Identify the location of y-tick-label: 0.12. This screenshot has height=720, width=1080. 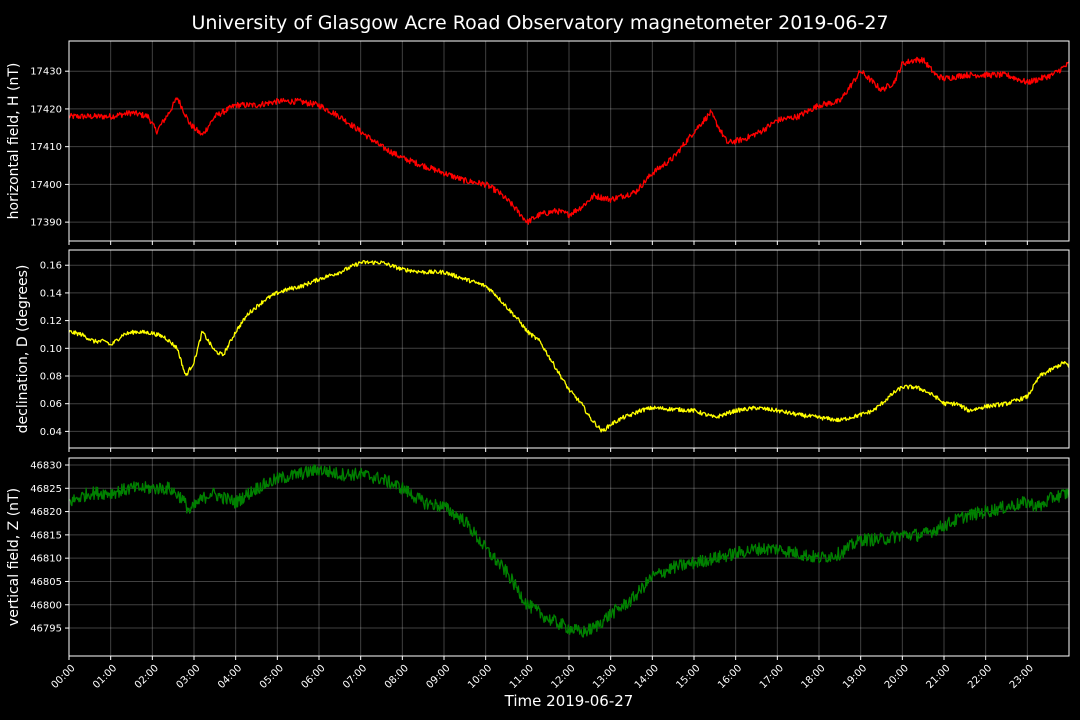
(51, 321).